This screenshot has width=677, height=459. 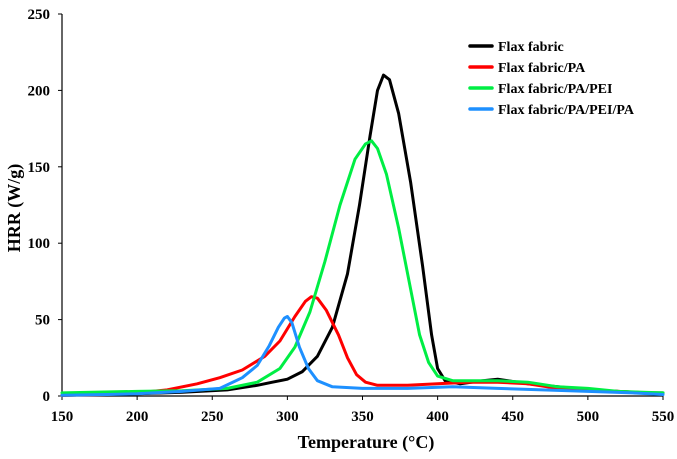 What do you see at coordinates (287, 417) in the screenshot?
I see `x-tick-label: 300` at bounding box center [287, 417].